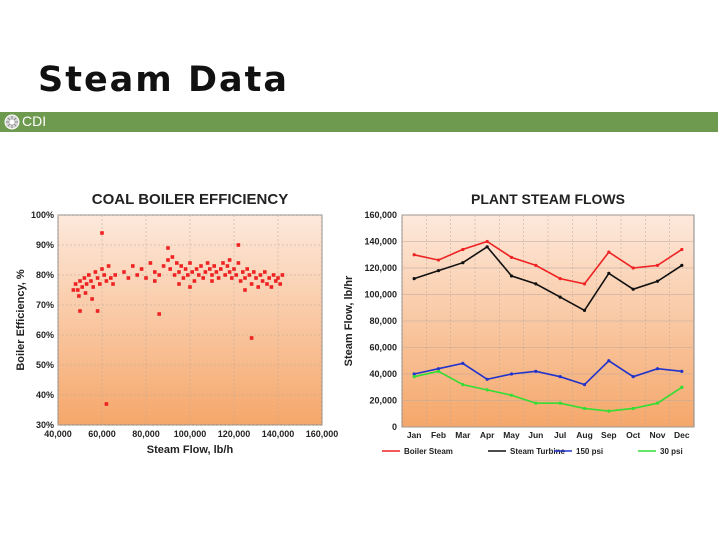  What do you see at coordinates (45, 365) in the screenshot?
I see `y-tick-label: 50%` at bounding box center [45, 365].